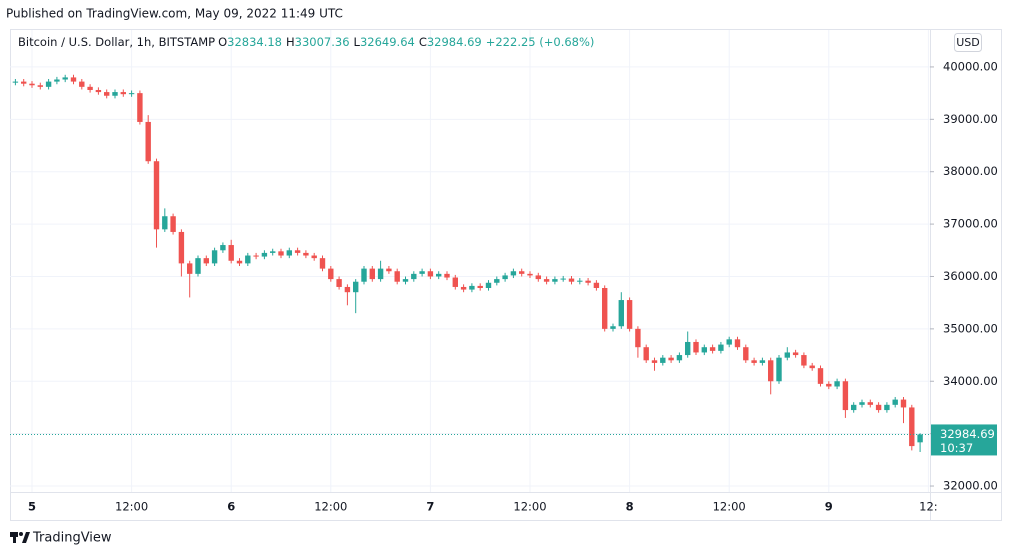  I want to click on x-tick-label: 12:, so click(928, 507).